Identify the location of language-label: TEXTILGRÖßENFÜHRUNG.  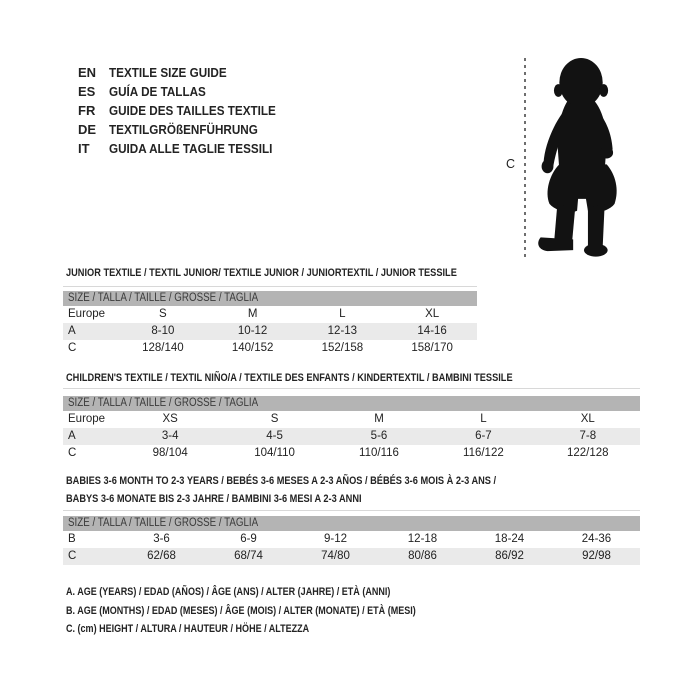
(183, 129).